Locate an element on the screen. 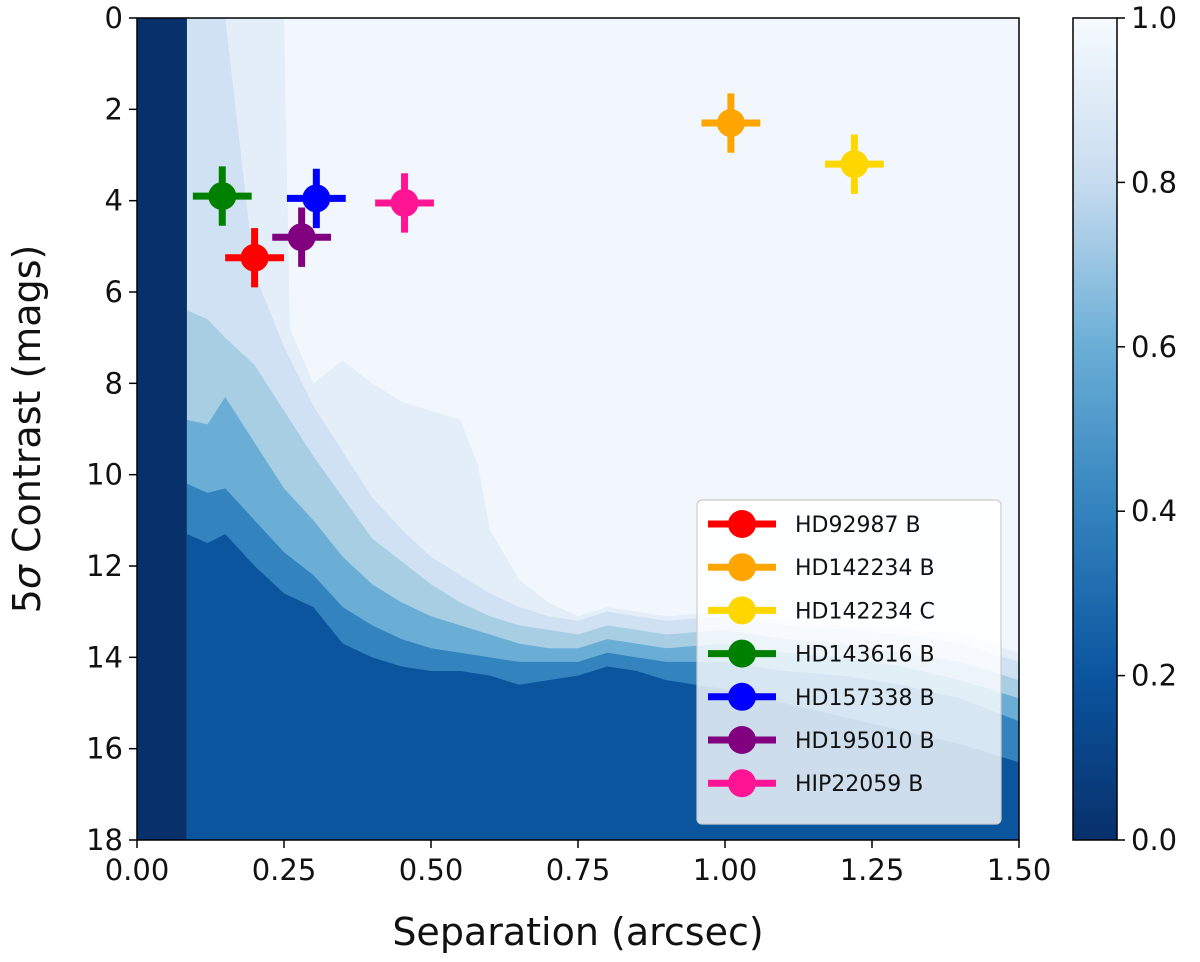 This screenshot has width=1200, height=962. colorbar-gradient is located at coordinates (1095, 429).